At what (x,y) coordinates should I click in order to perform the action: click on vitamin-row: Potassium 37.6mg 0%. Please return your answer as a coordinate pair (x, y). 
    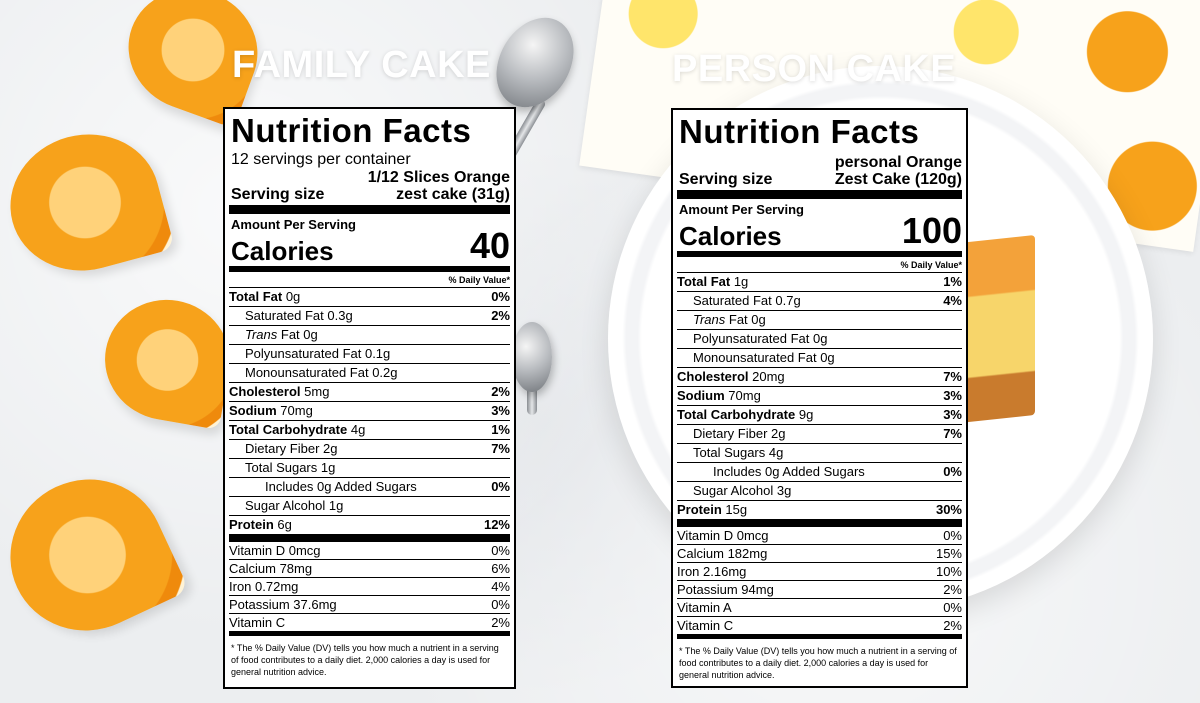
    Looking at the image, I should click on (369, 605).